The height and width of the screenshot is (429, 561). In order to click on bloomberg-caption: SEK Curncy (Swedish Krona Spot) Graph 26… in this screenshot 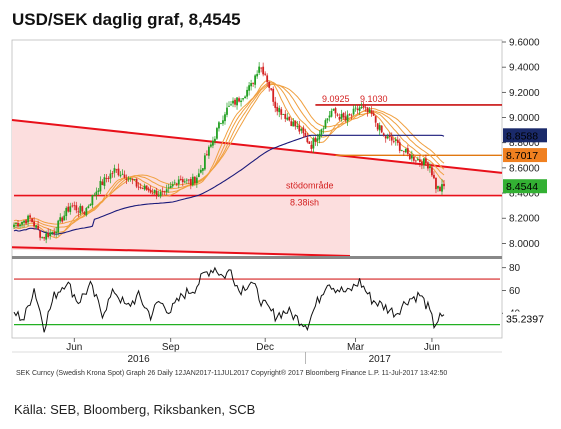, I will do `click(231, 373)`.